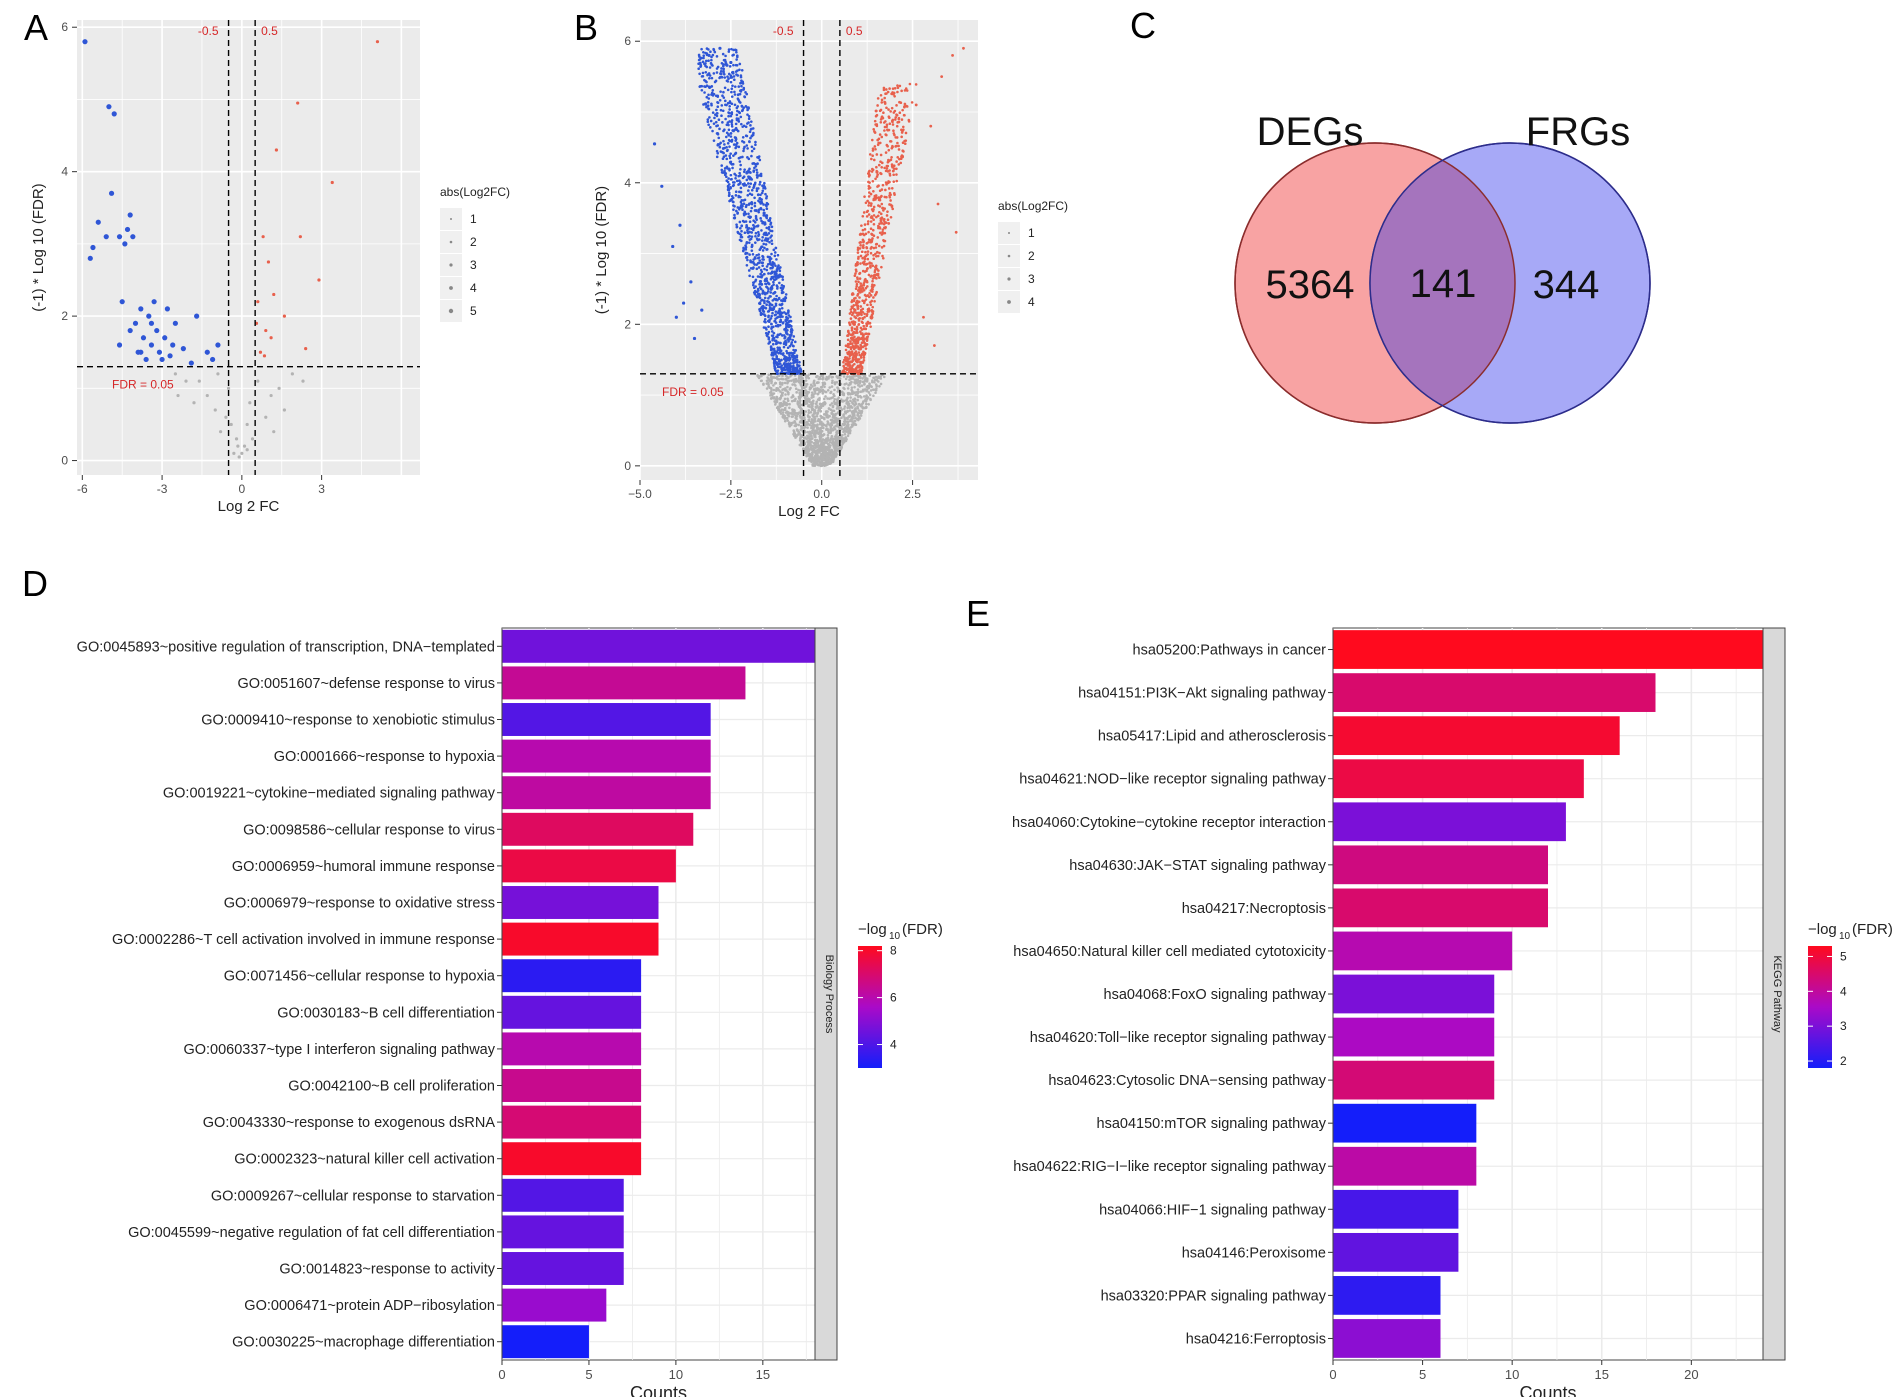 Image resolution: width=1902 pixels, height=1397 pixels. I want to click on panel-label-a: A, so click(36, 27).